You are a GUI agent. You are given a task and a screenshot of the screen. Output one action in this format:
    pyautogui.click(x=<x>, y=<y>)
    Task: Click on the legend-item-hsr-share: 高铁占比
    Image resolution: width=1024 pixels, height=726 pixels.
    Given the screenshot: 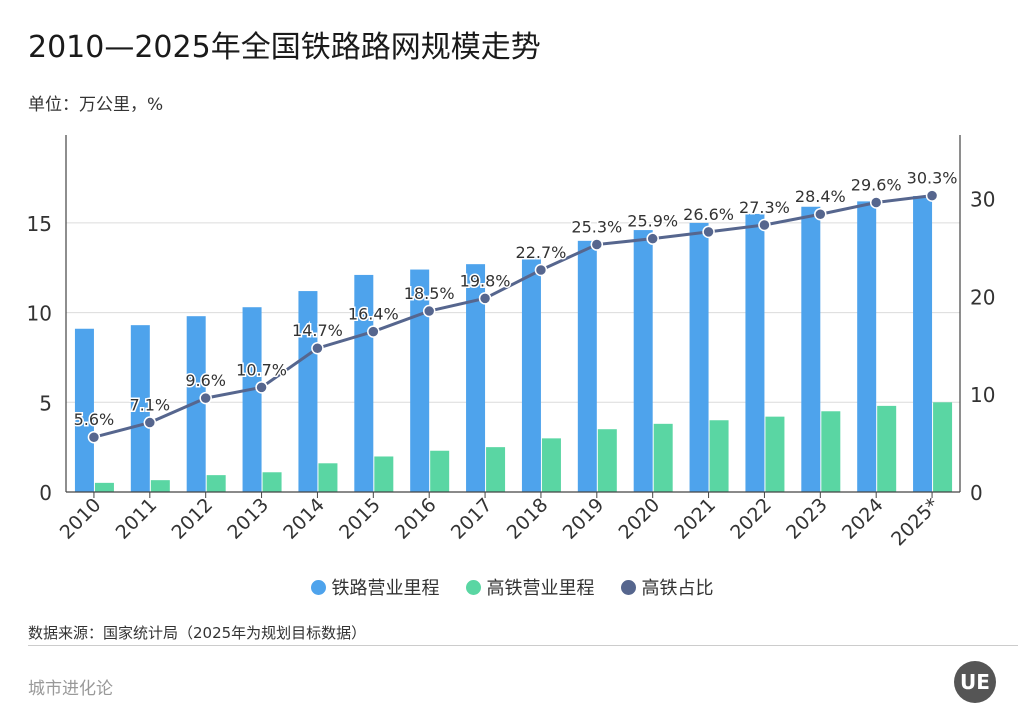 What is the action you would take?
    pyautogui.click(x=667, y=587)
    